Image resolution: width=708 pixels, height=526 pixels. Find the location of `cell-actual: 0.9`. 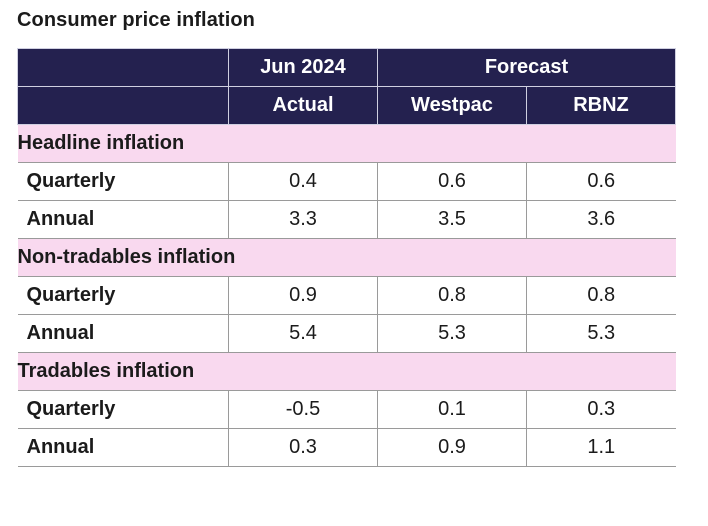

cell-actual: 0.9 is located at coordinates (303, 295).